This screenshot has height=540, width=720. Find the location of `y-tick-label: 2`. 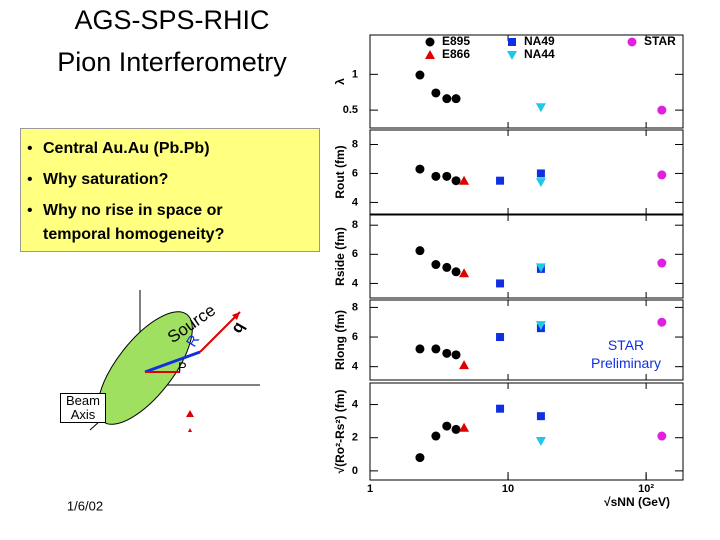

y-tick-label: 2 is located at coordinates (355, 438).